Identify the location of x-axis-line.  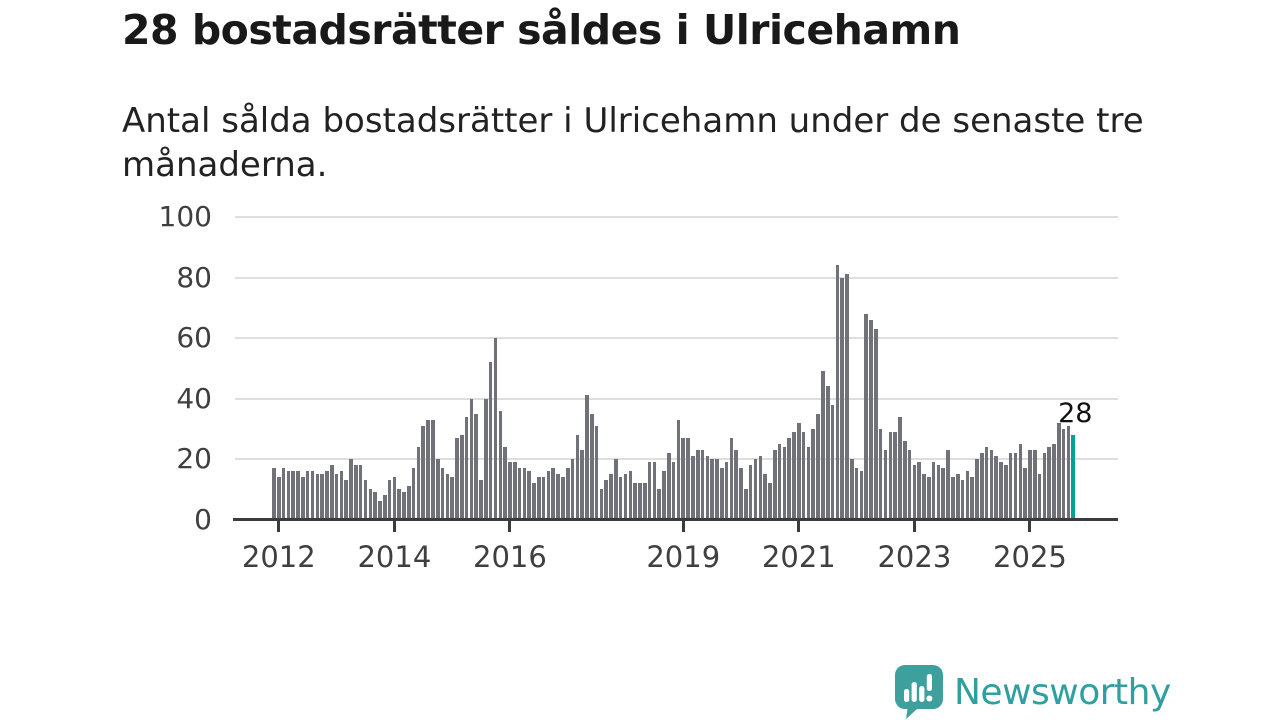
(675, 519).